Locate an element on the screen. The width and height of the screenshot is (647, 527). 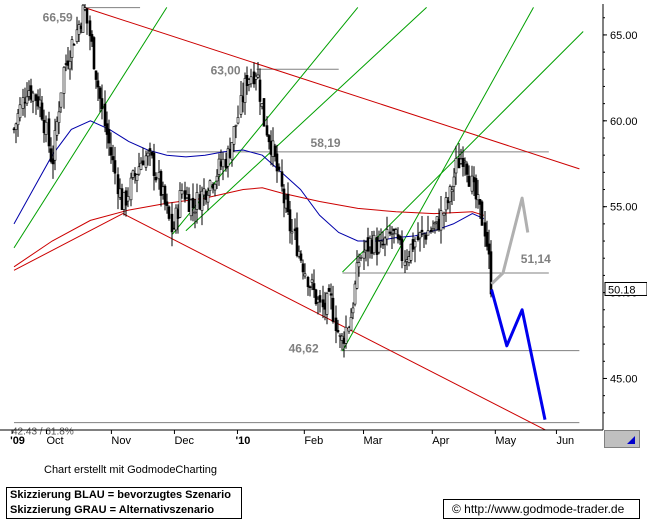
x-tick-label-4: '10 is located at coordinates (242, 441).